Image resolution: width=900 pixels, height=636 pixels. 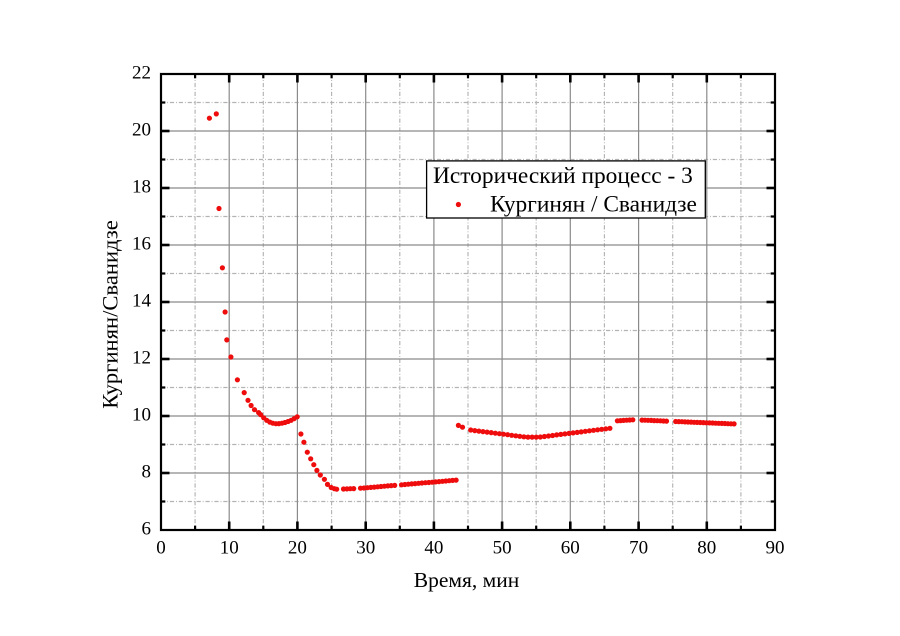 I want to click on svg-text: 12, so click(x=141, y=358).